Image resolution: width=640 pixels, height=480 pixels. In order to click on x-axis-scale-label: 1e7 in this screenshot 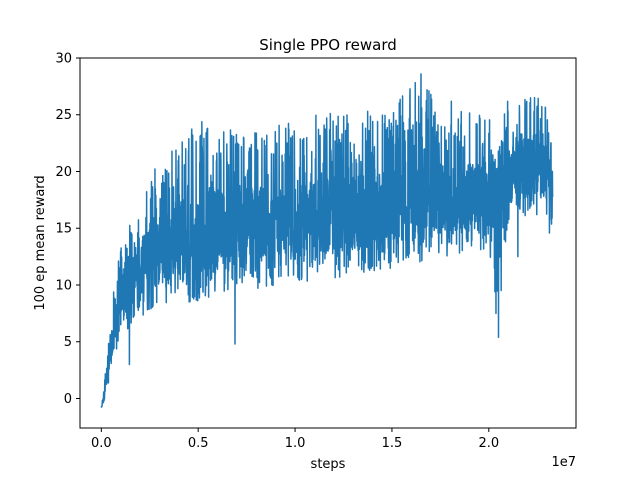, I will do `click(563, 462)`.